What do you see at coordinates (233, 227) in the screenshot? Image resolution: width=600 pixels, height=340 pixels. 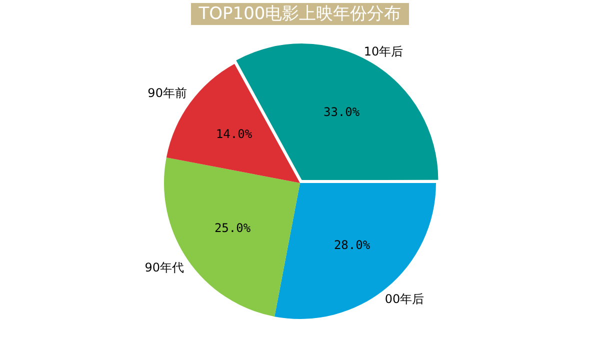 I see `data-label: 25.0%` at bounding box center [233, 227].